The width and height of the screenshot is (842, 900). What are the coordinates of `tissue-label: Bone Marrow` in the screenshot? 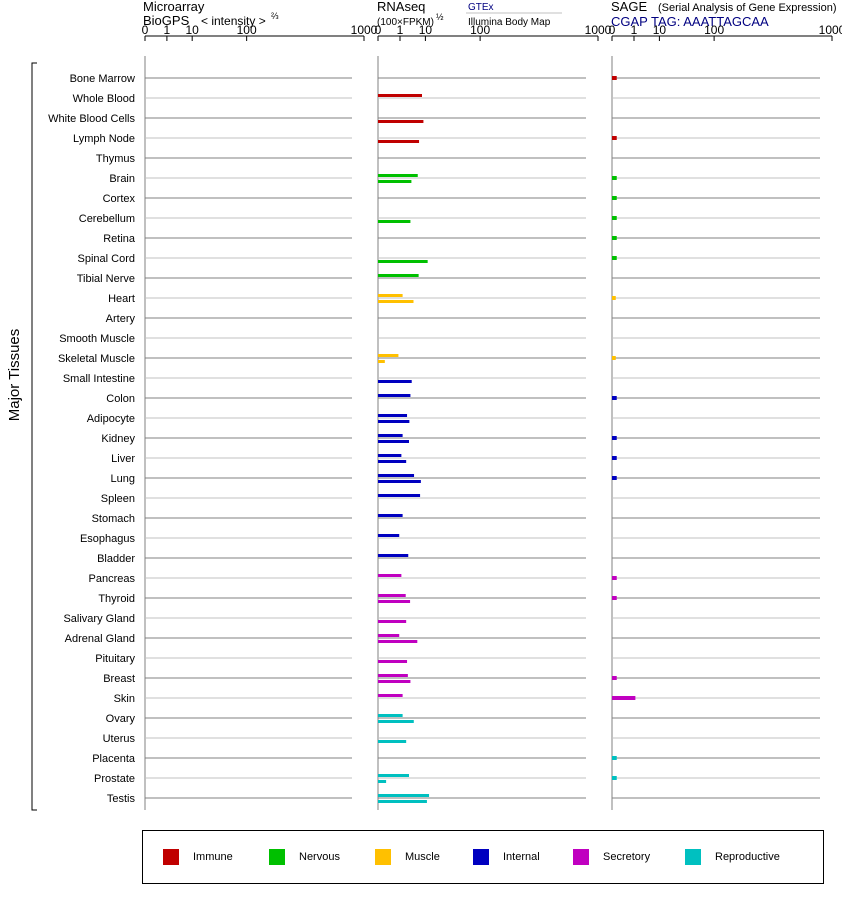 It's located at (102, 79).